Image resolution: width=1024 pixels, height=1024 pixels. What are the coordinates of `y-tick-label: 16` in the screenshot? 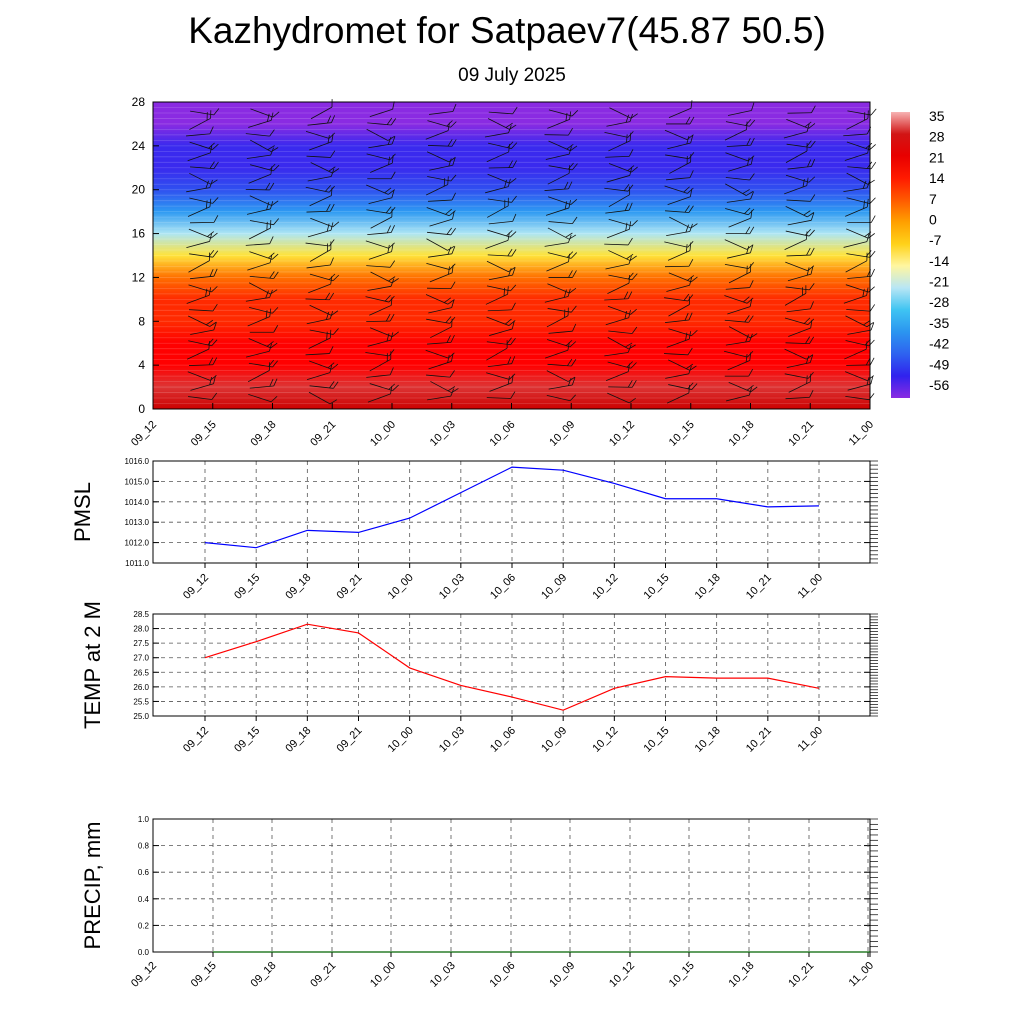 It's located at (139, 234).